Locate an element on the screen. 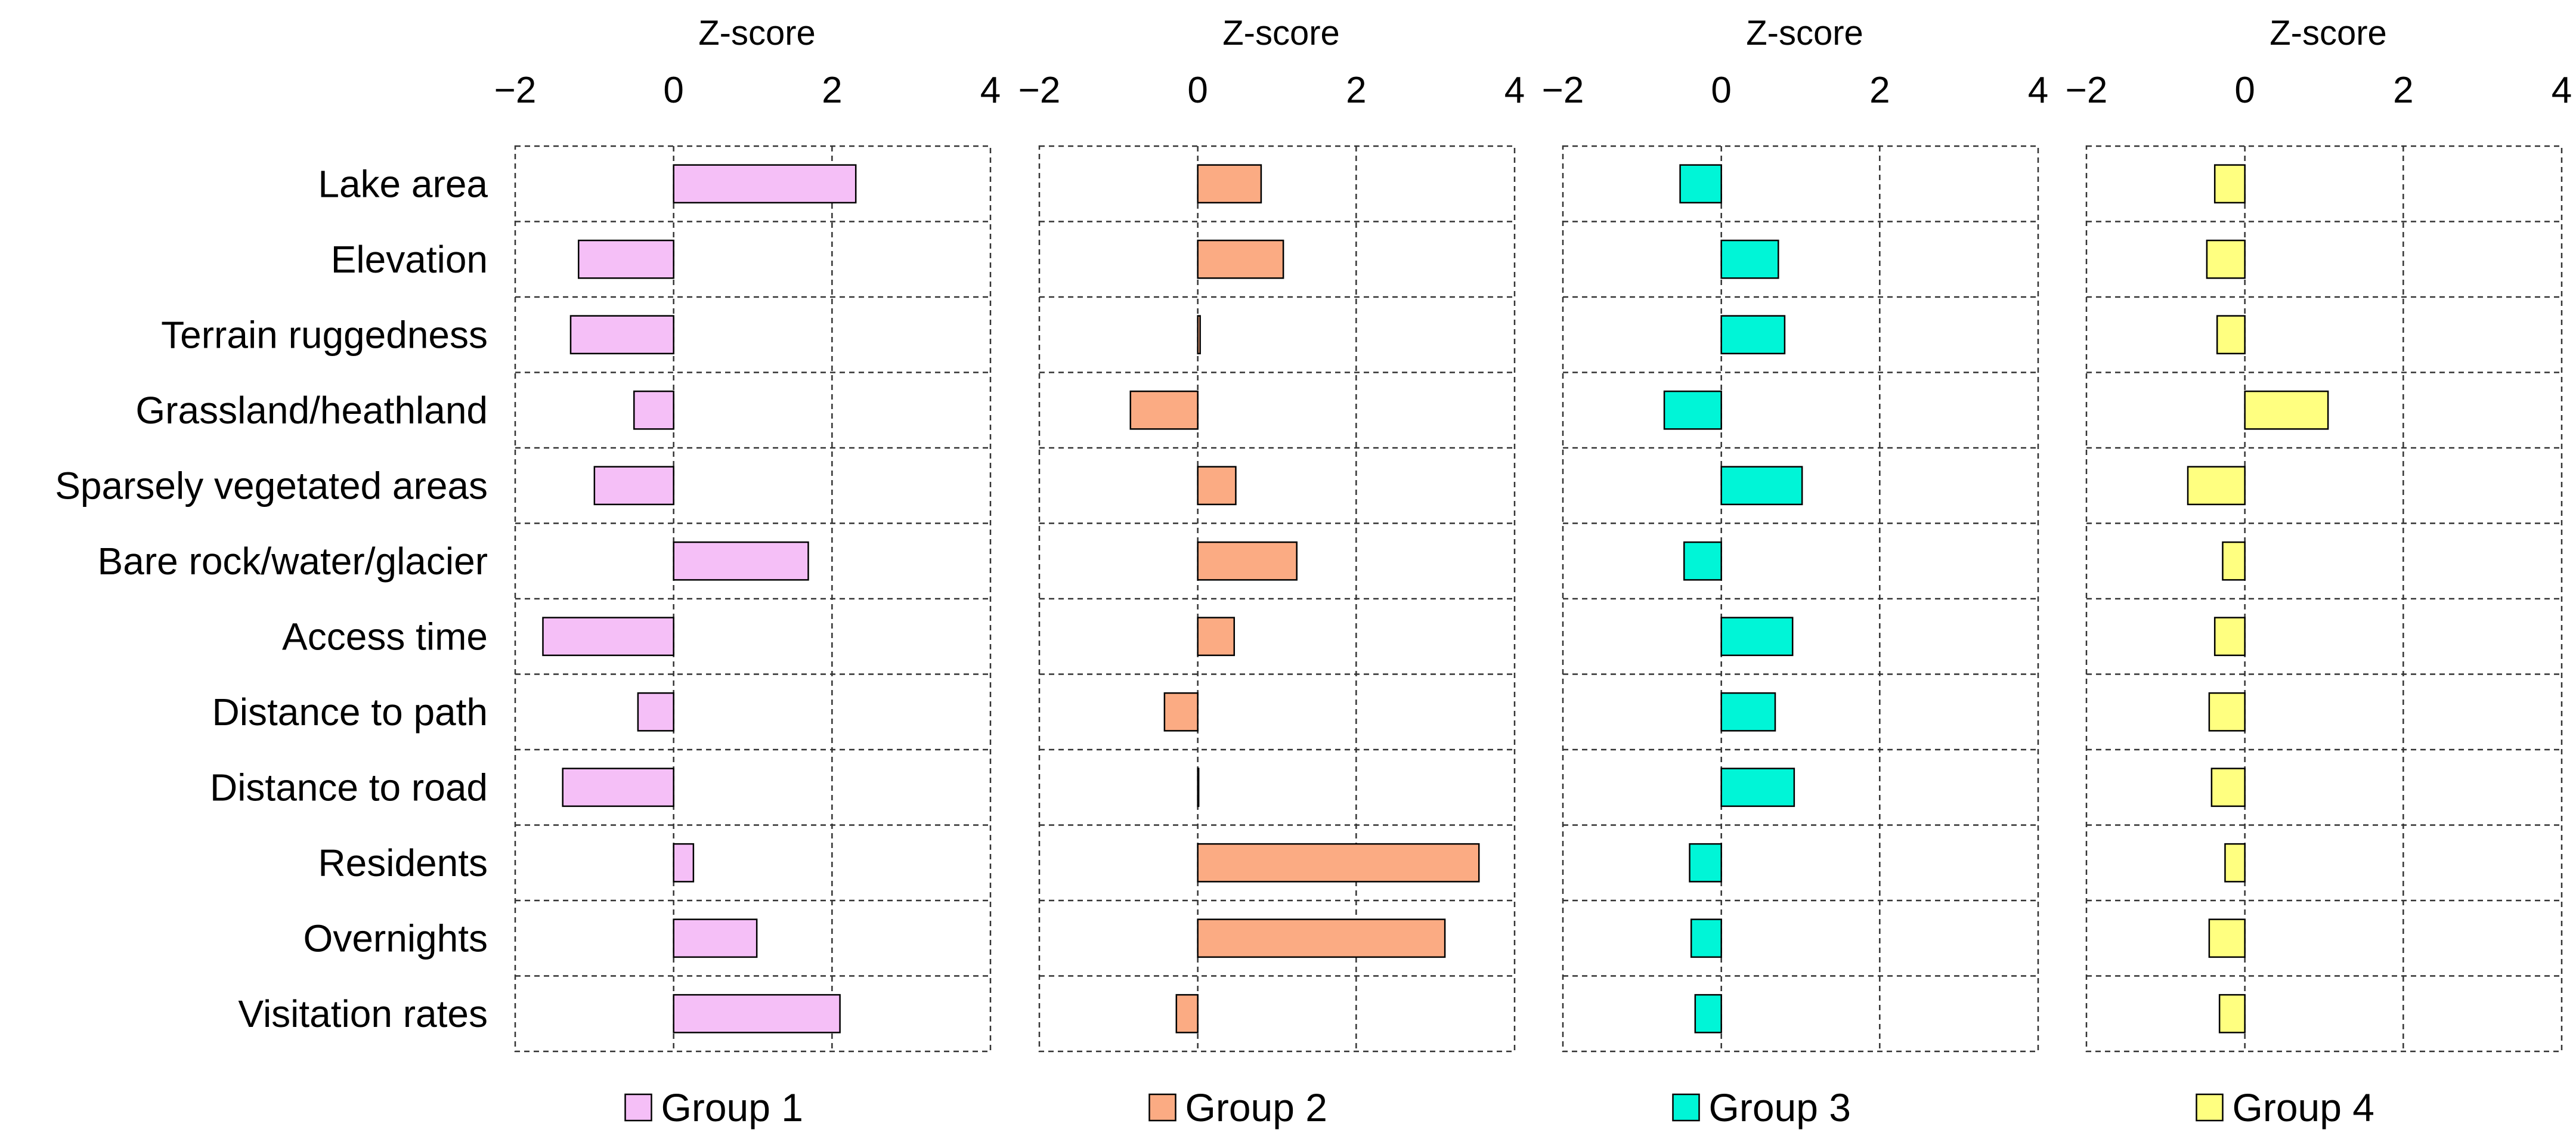 The width and height of the screenshot is (2576, 1148). legend: Group 1 Group 2 Group 3 Group 4 is located at coordinates (1499, 1107).